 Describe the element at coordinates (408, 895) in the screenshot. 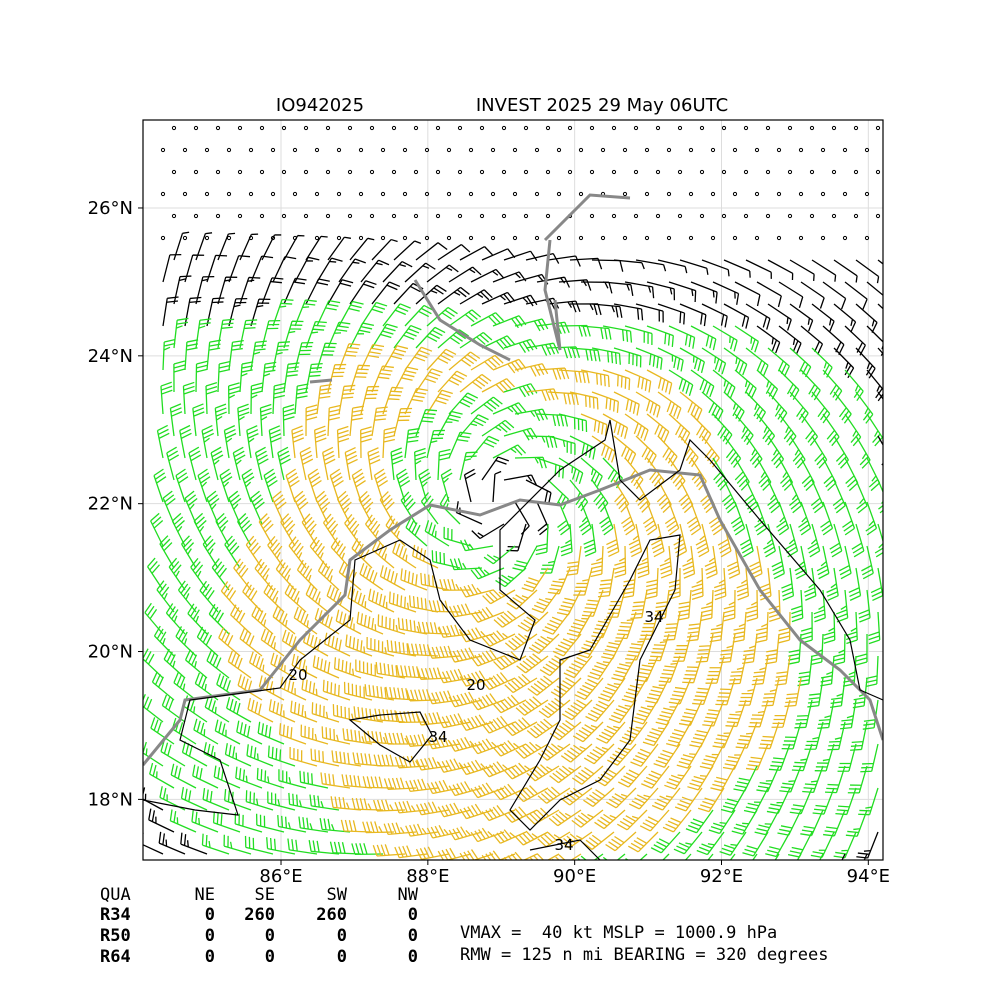

I see `table-header: NW` at that location.